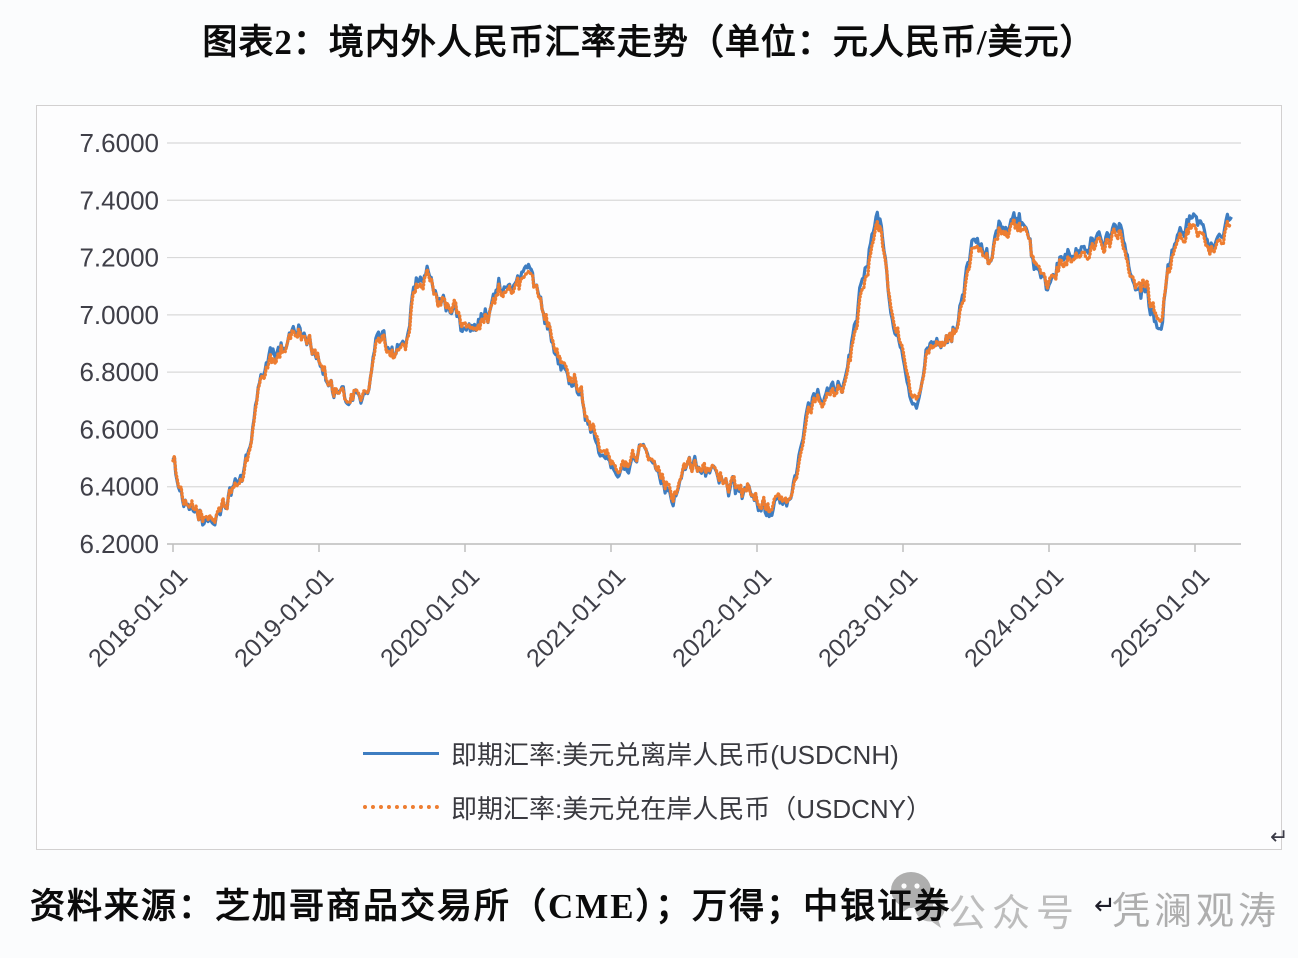 Image resolution: width=1298 pixels, height=958 pixels. Describe the element at coordinates (284, 617) in the screenshot. I see `x-tick-label: 2019-01-01` at that location.